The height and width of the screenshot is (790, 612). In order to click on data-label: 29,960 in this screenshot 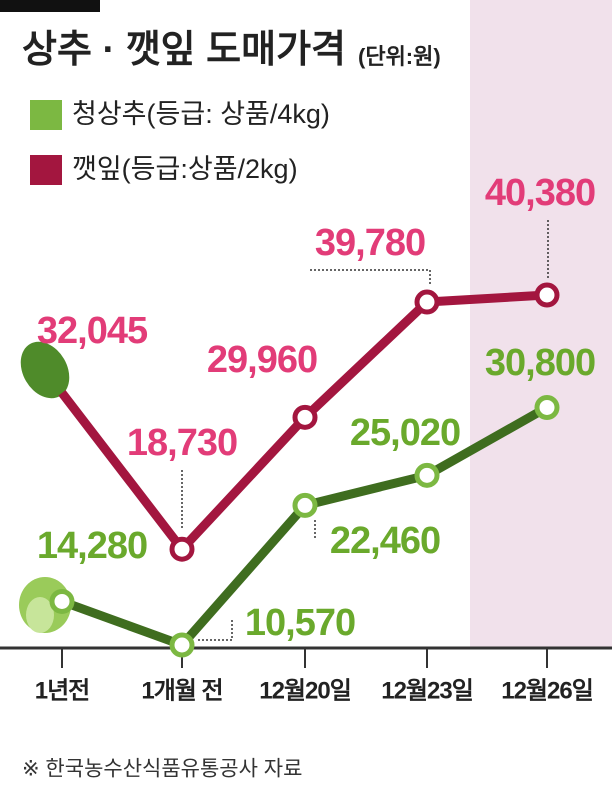, I will do `click(262, 360)`.